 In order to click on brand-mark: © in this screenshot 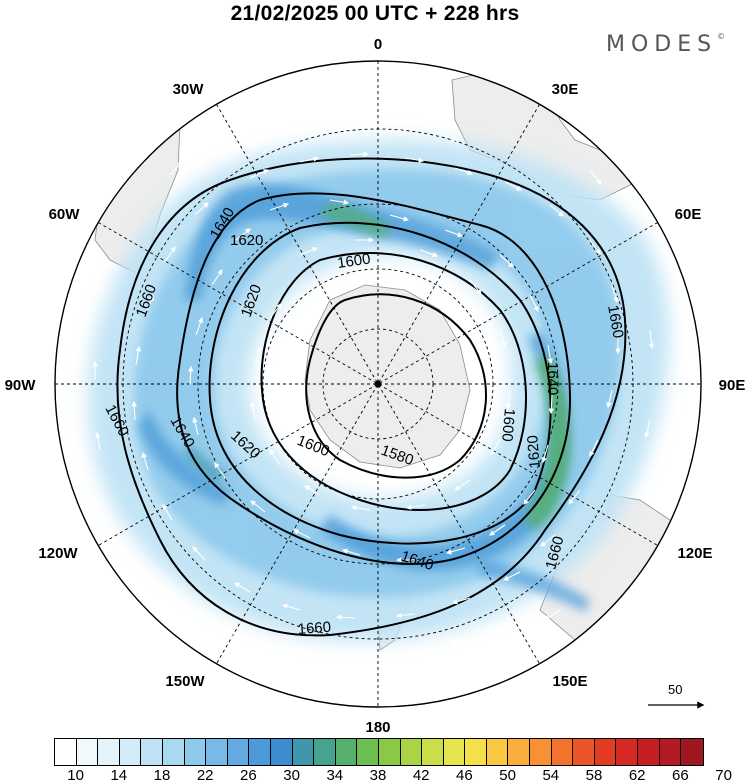, I will do `click(721, 36)`.